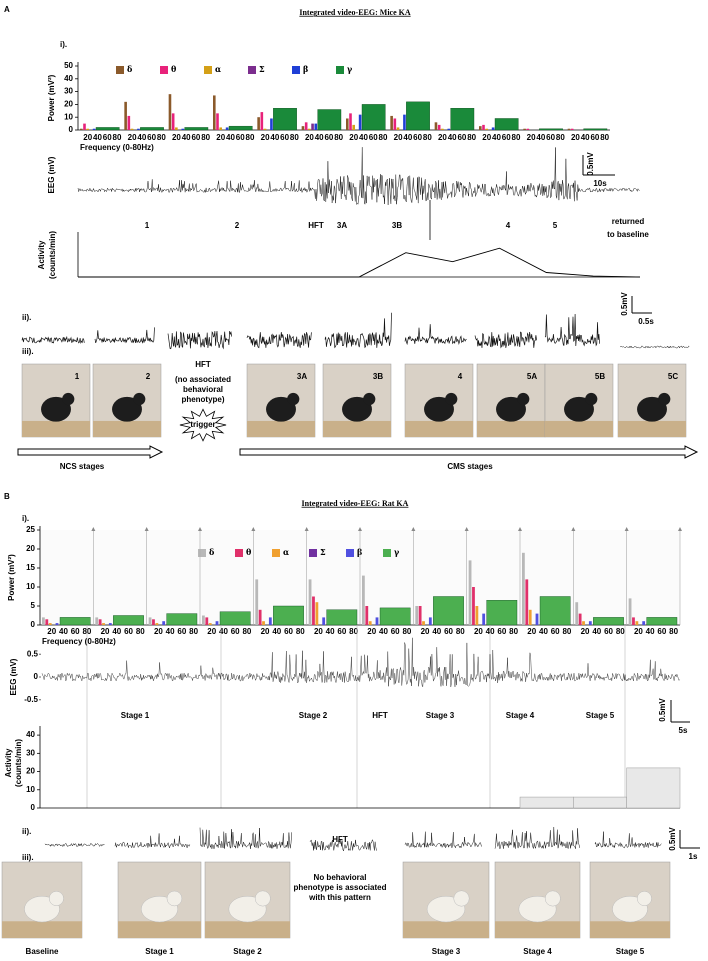 Image resolution: width=708 pixels, height=961 pixels. Describe the element at coordinates (203, 389) in the screenshot. I see `hft-note: behavioral` at that location.